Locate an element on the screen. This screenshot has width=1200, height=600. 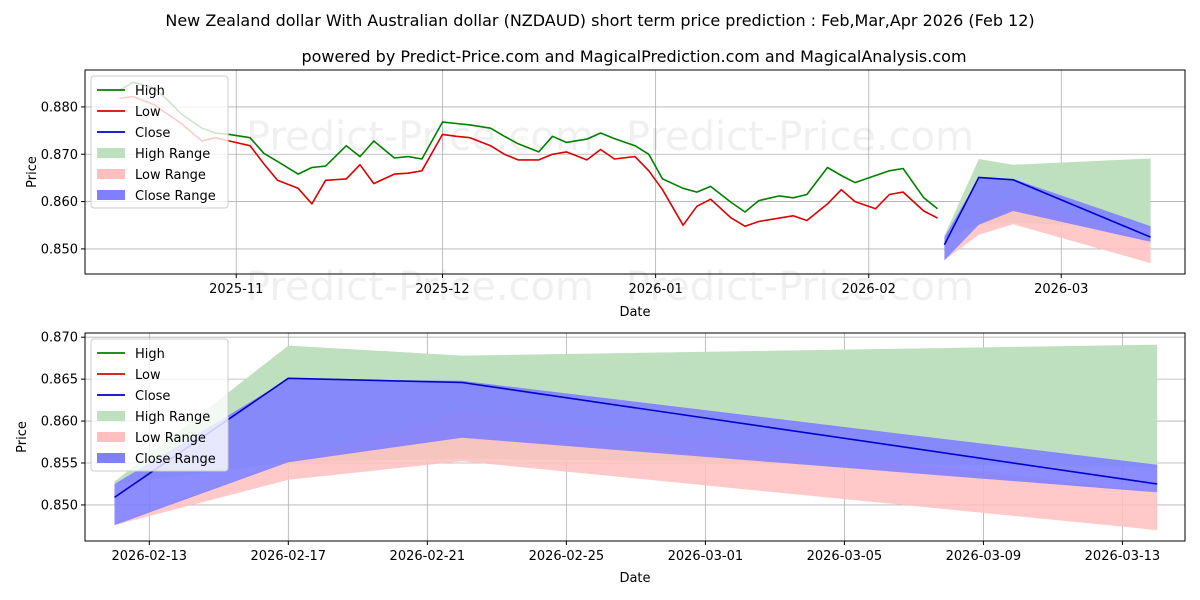
x-tick-label: 2026-03-01 is located at coordinates (706, 556).